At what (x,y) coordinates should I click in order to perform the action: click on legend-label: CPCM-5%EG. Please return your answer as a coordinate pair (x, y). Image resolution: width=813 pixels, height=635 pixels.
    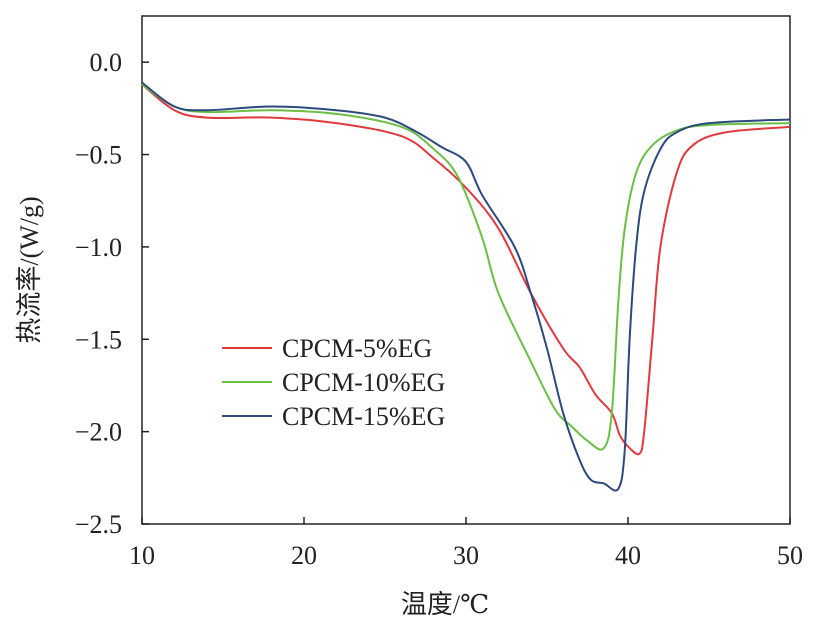
    Looking at the image, I should click on (357, 348).